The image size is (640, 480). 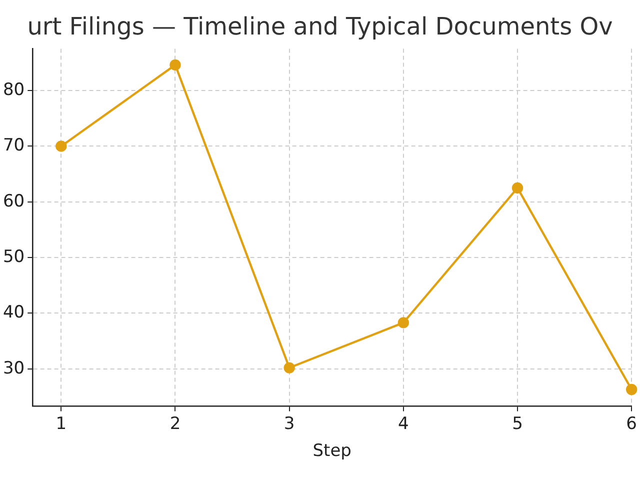 I want to click on x-axis-title: Step, so click(x=332, y=451).